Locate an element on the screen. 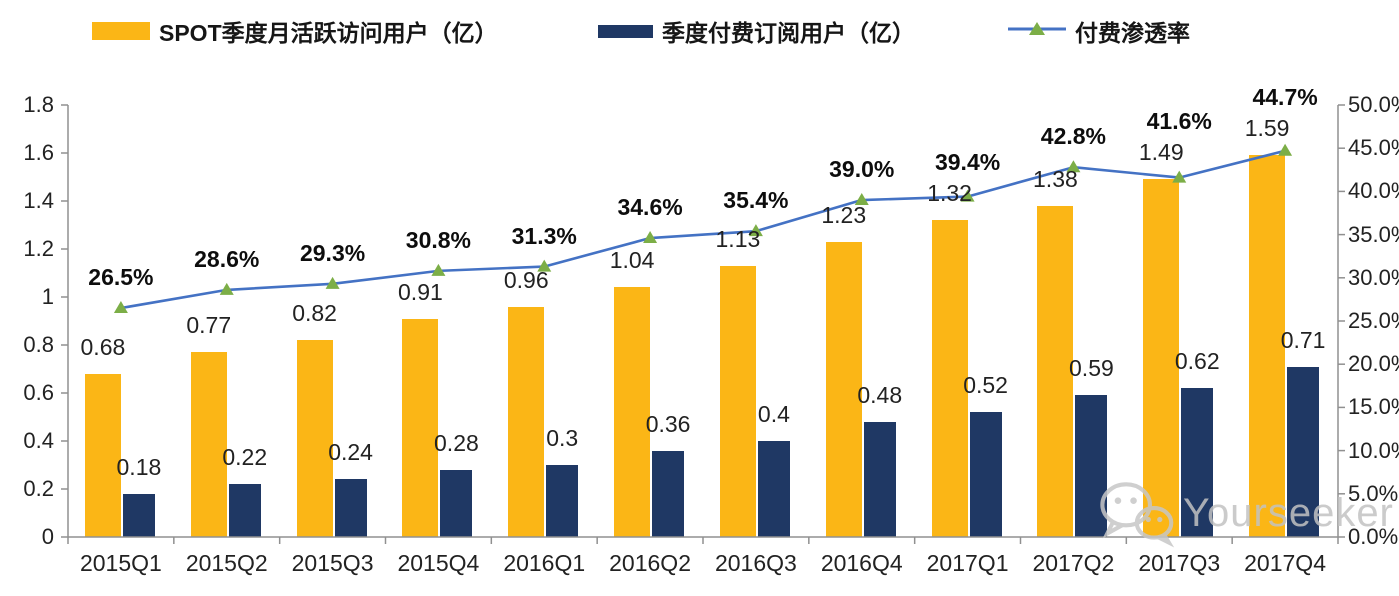  right-axis-tick: 5.0% is located at coordinates (1373, 493).